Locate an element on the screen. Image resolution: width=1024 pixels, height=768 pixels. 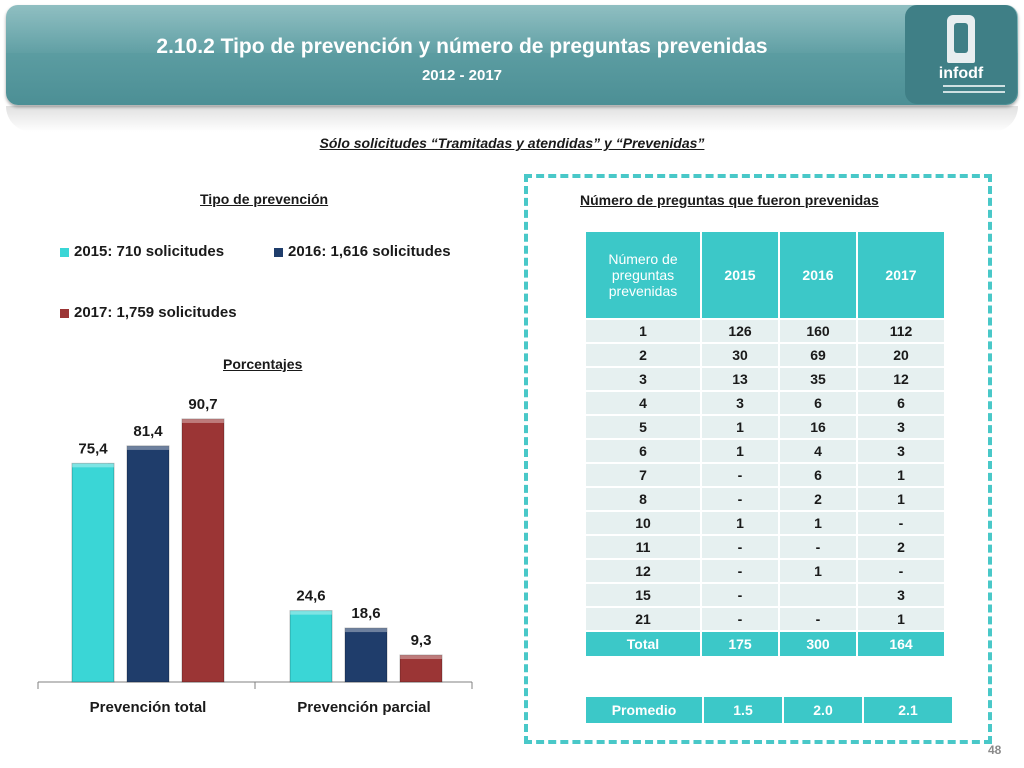
total-cell: 164 is located at coordinates (901, 644).